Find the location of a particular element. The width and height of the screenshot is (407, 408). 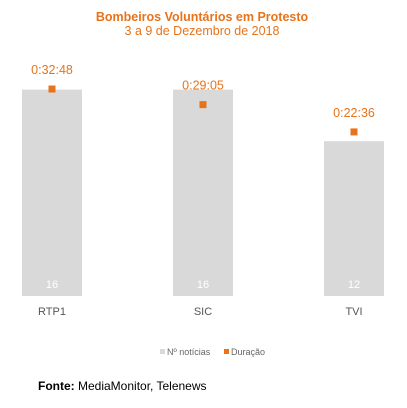

bar-rtp1 is located at coordinates (52, 192).